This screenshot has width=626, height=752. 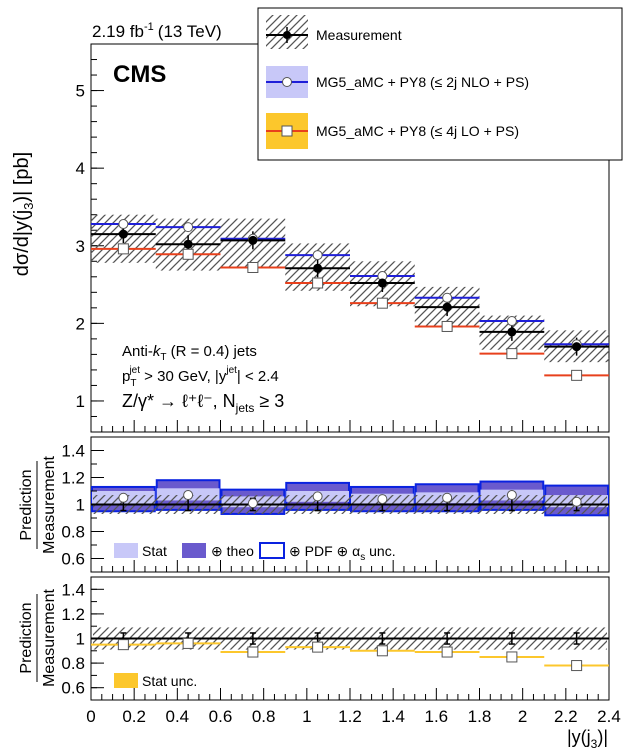 What do you see at coordinates (587, 739) in the screenshot?
I see `x-axis-title: |y(j3)|` at bounding box center [587, 739].